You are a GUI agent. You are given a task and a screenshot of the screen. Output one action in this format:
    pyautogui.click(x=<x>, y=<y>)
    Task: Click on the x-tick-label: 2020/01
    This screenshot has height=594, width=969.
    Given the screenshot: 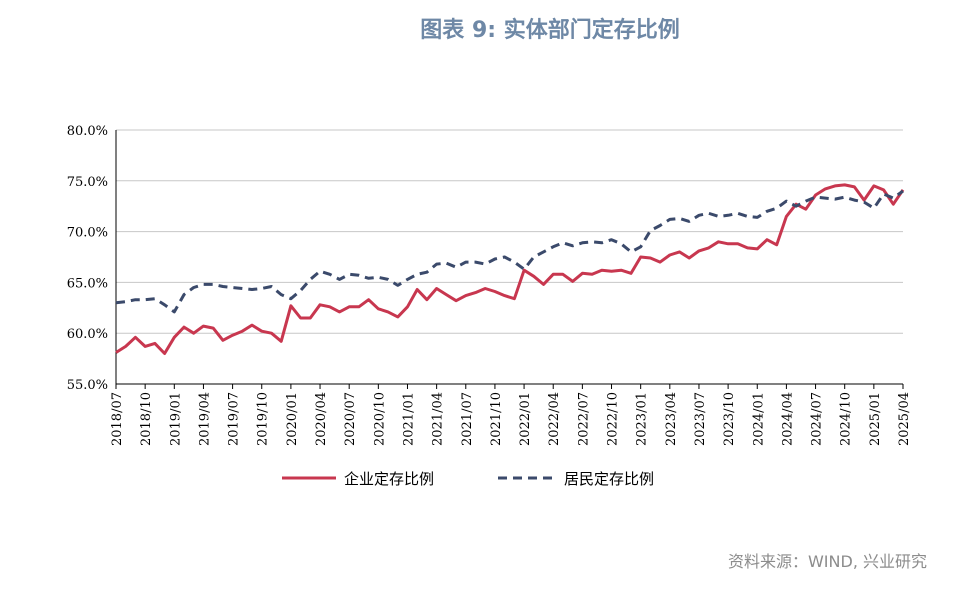 What is the action you would take?
    pyautogui.click(x=292, y=419)
    